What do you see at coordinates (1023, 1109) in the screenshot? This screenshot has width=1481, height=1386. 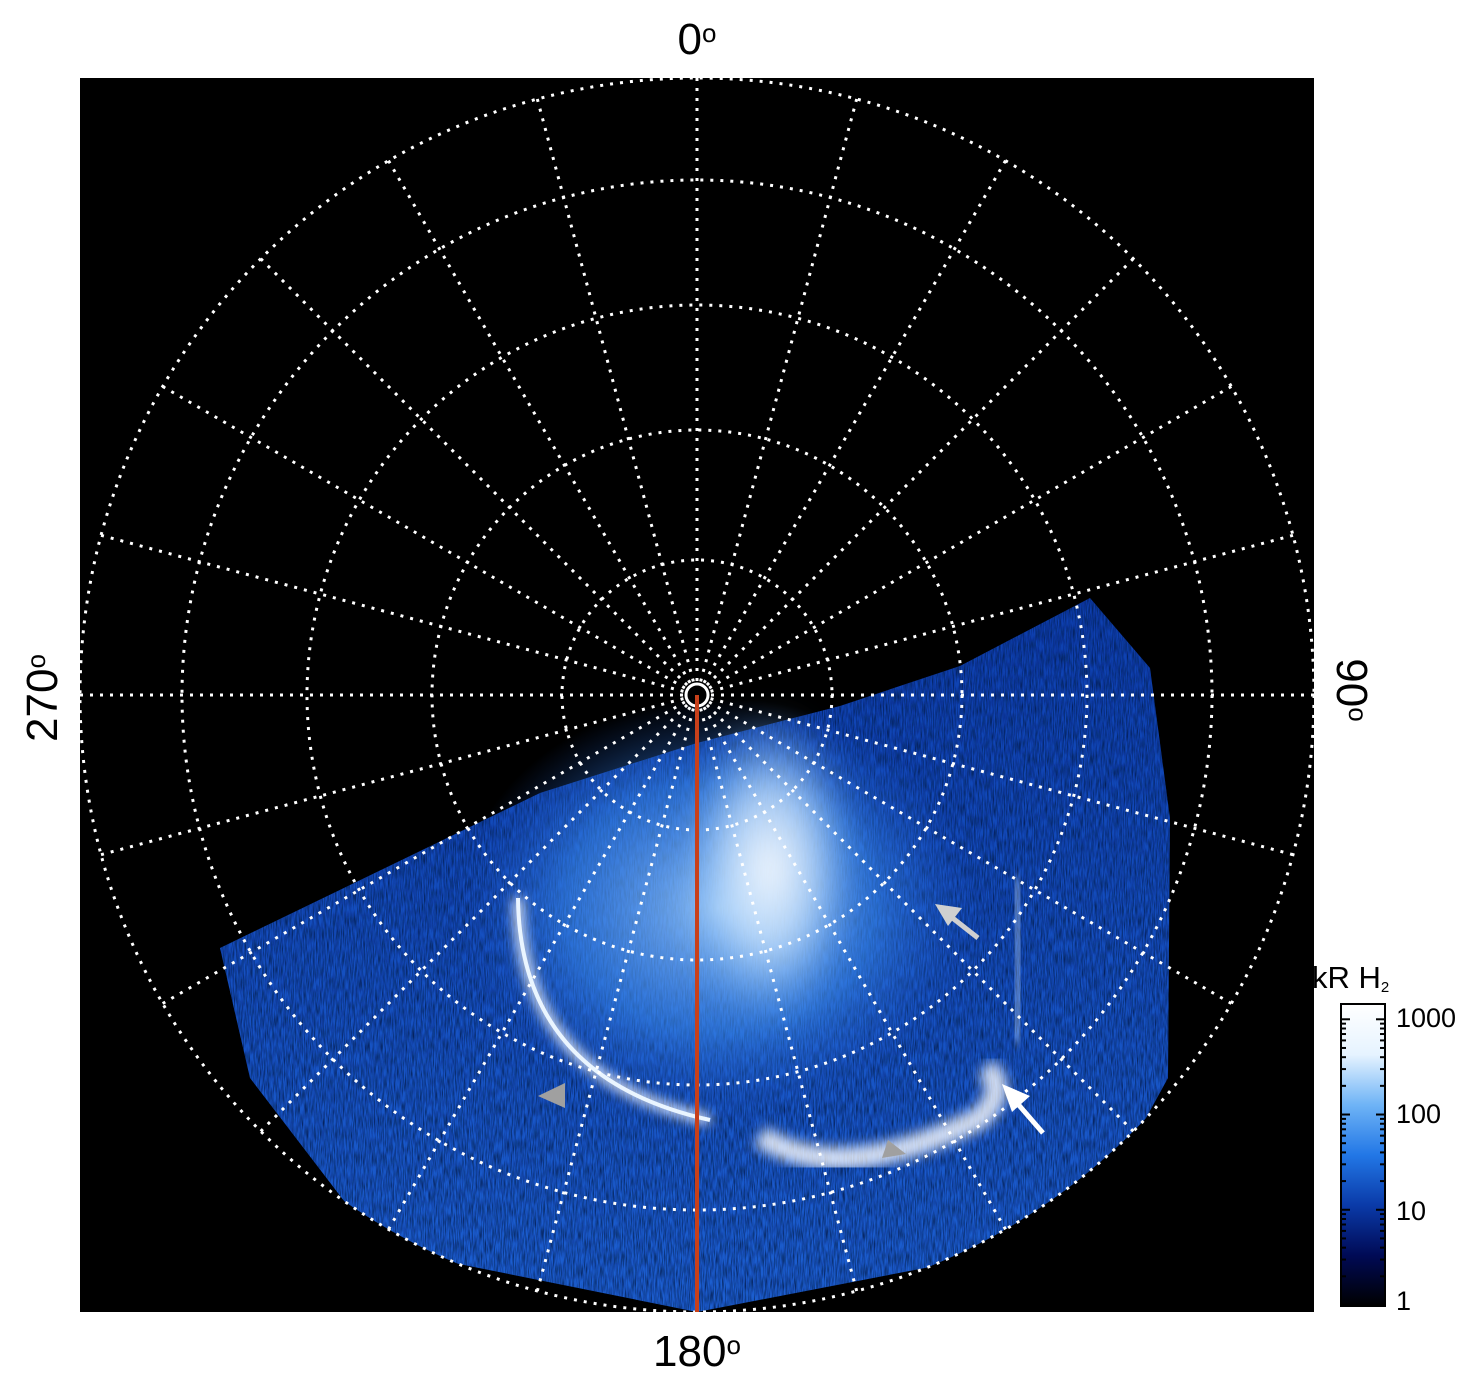 I see `white-arrow` at bounding box center [1023, 1109].